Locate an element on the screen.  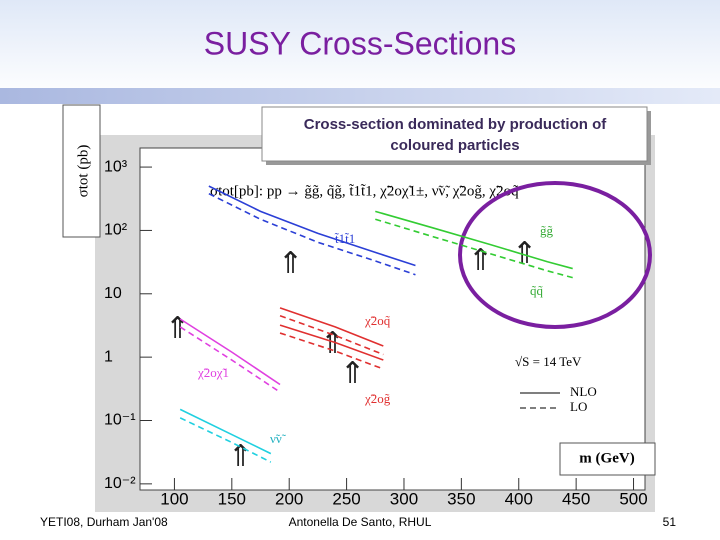
x-tick-label: 500 is located at coordinates (633, 498).